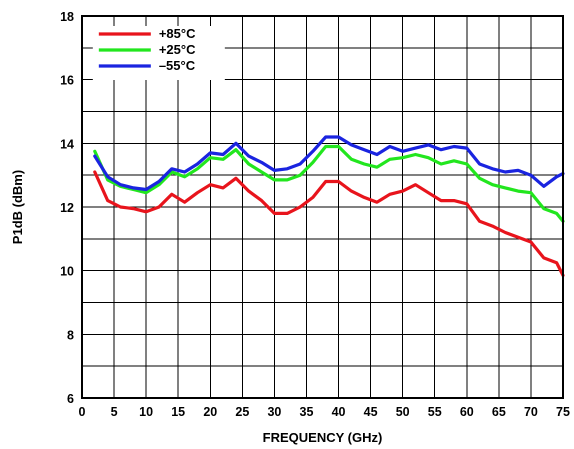 The height and width of the screenshot is (449, 574). I want to click on legend-label: +25°C, so click(177, 49).